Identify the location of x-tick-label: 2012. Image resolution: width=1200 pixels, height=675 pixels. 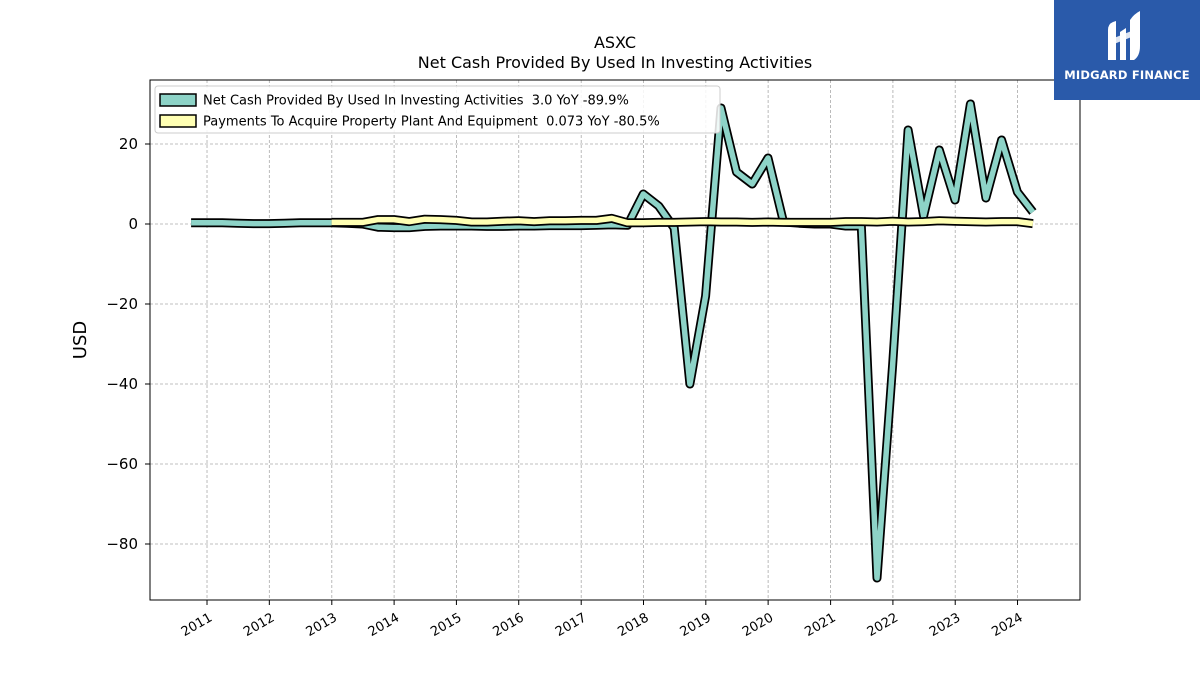
(259, 625).